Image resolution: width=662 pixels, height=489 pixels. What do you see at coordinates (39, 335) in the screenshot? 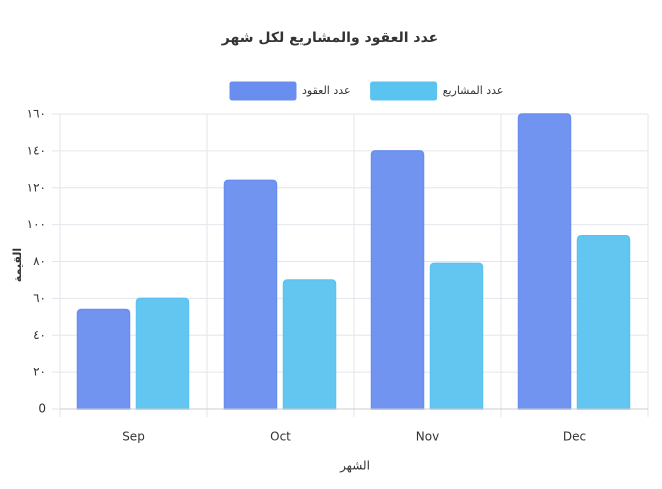
I see `y-tick-label: ٤٠` at bounding box center [39, 335].